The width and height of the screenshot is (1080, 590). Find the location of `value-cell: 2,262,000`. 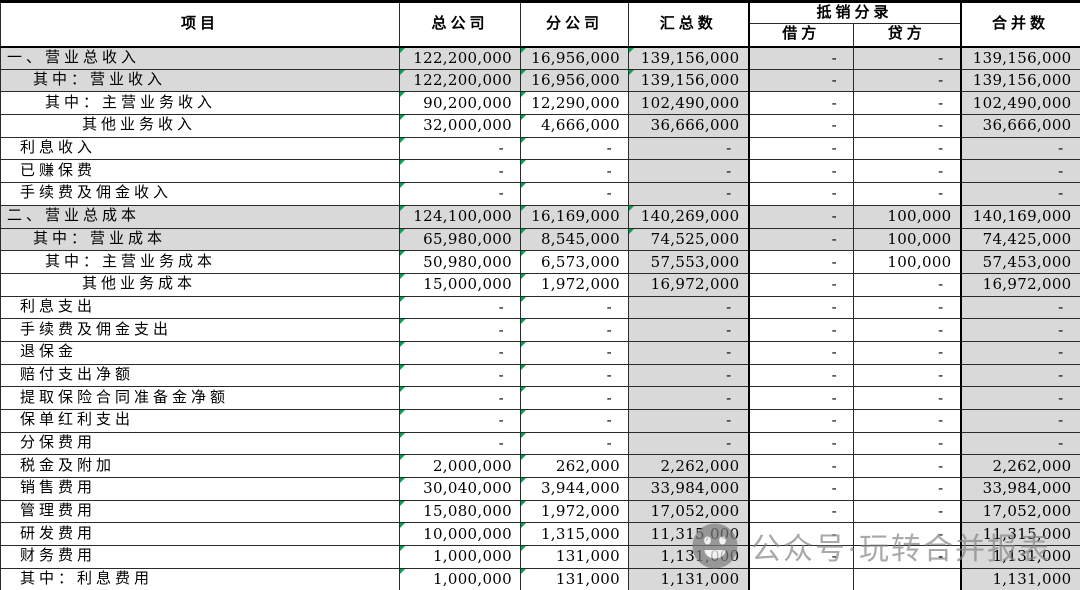

value-cell: 2,262,000 is located at coordinates (688, 466).